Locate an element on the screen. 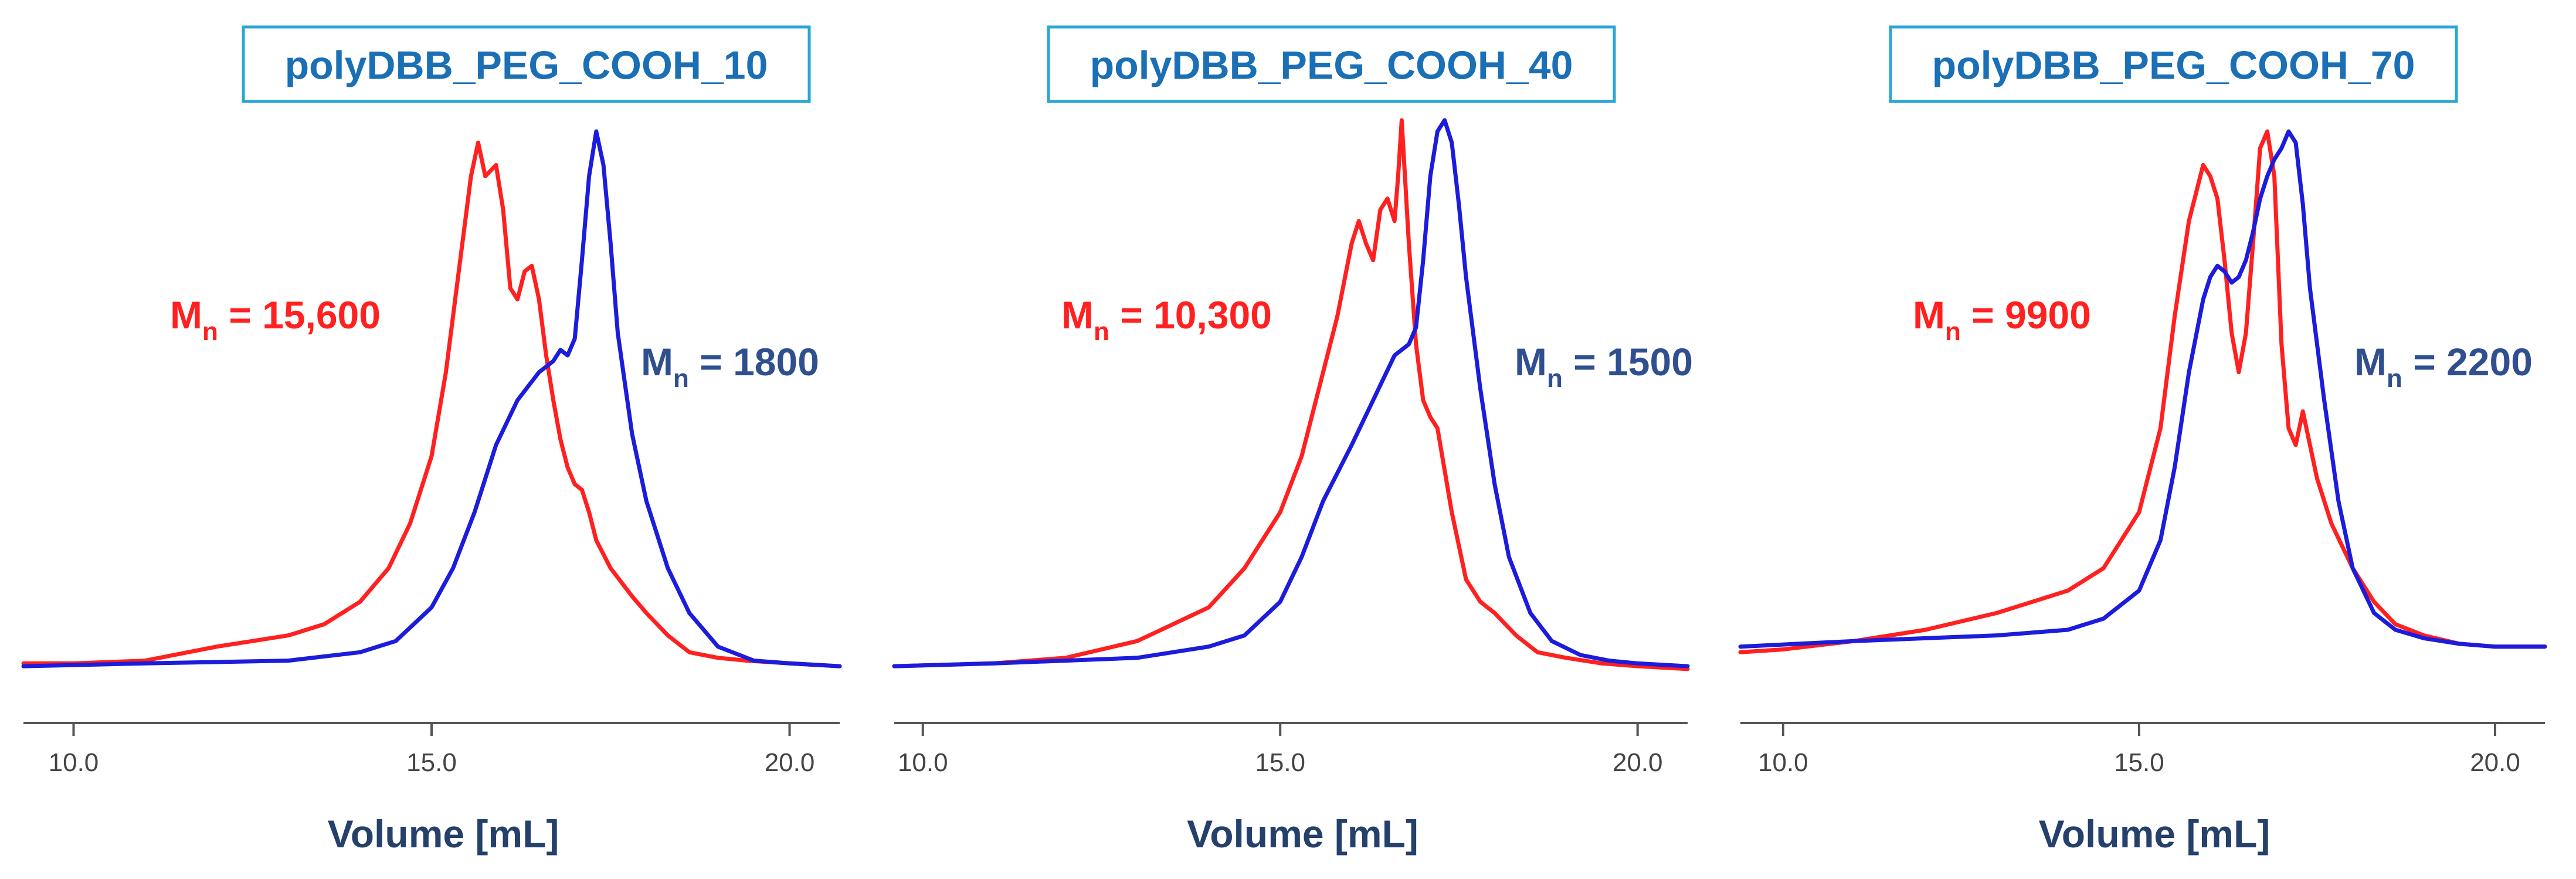 The width and height of the screenshot is (2576, 879). mn-label-blue: Mn = 1500 is located at coordinates (1604, 366).